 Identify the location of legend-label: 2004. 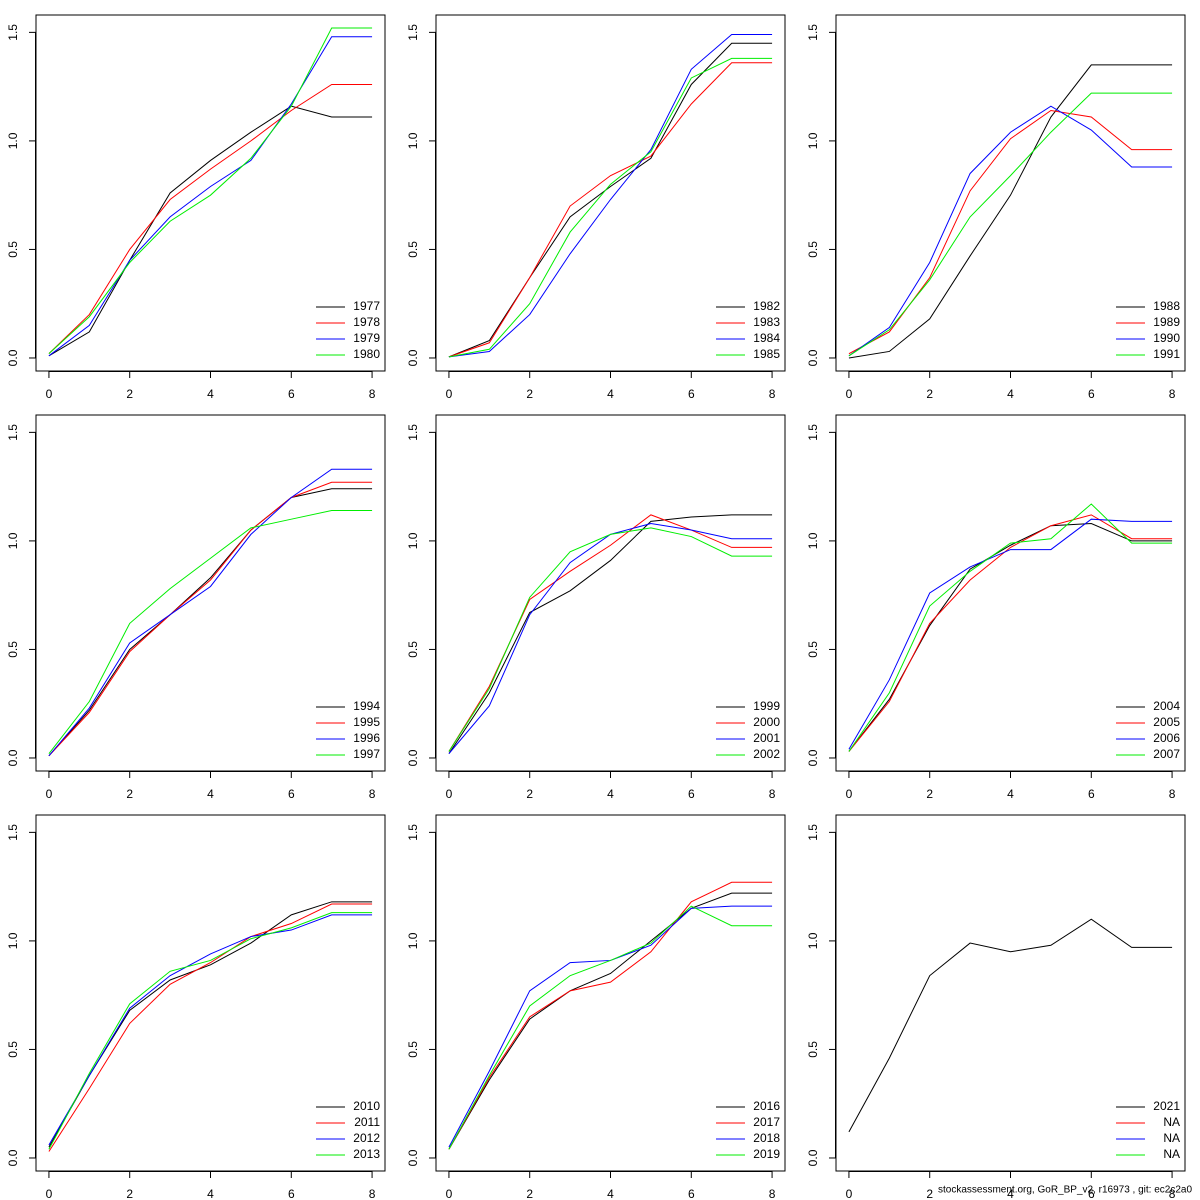
(1166, 706).